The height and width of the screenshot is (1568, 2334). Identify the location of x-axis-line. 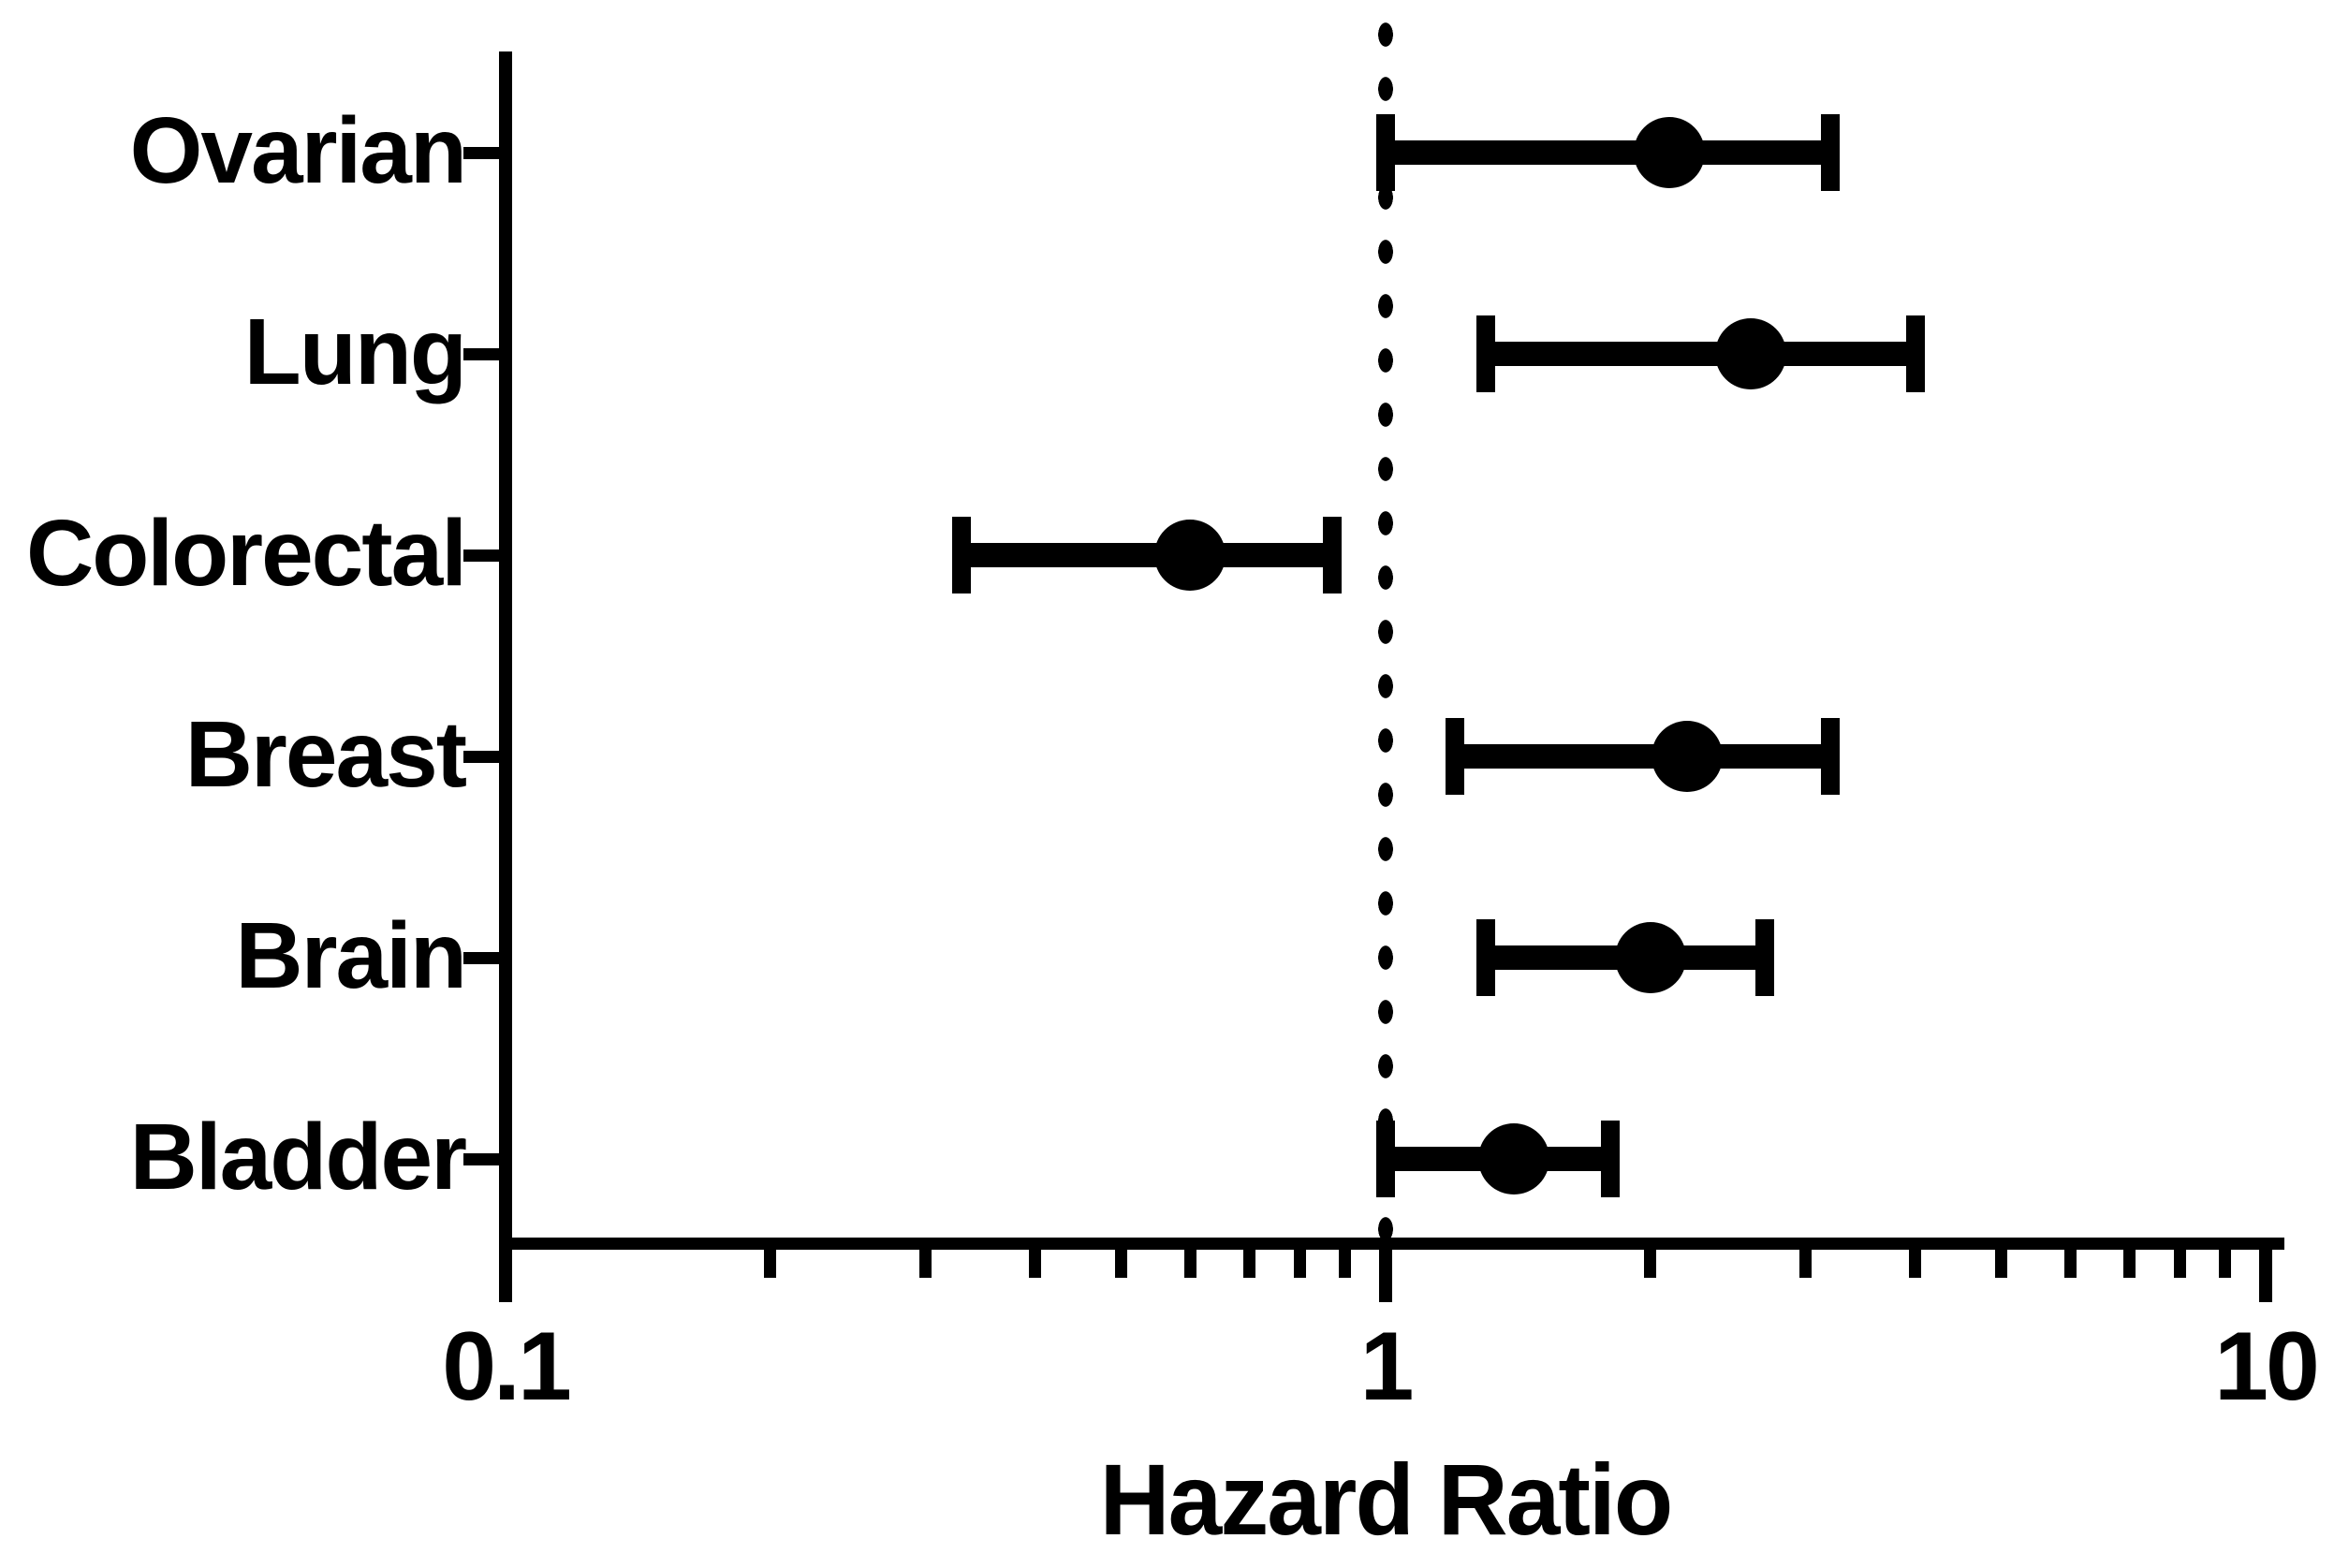
(1391, 1244).